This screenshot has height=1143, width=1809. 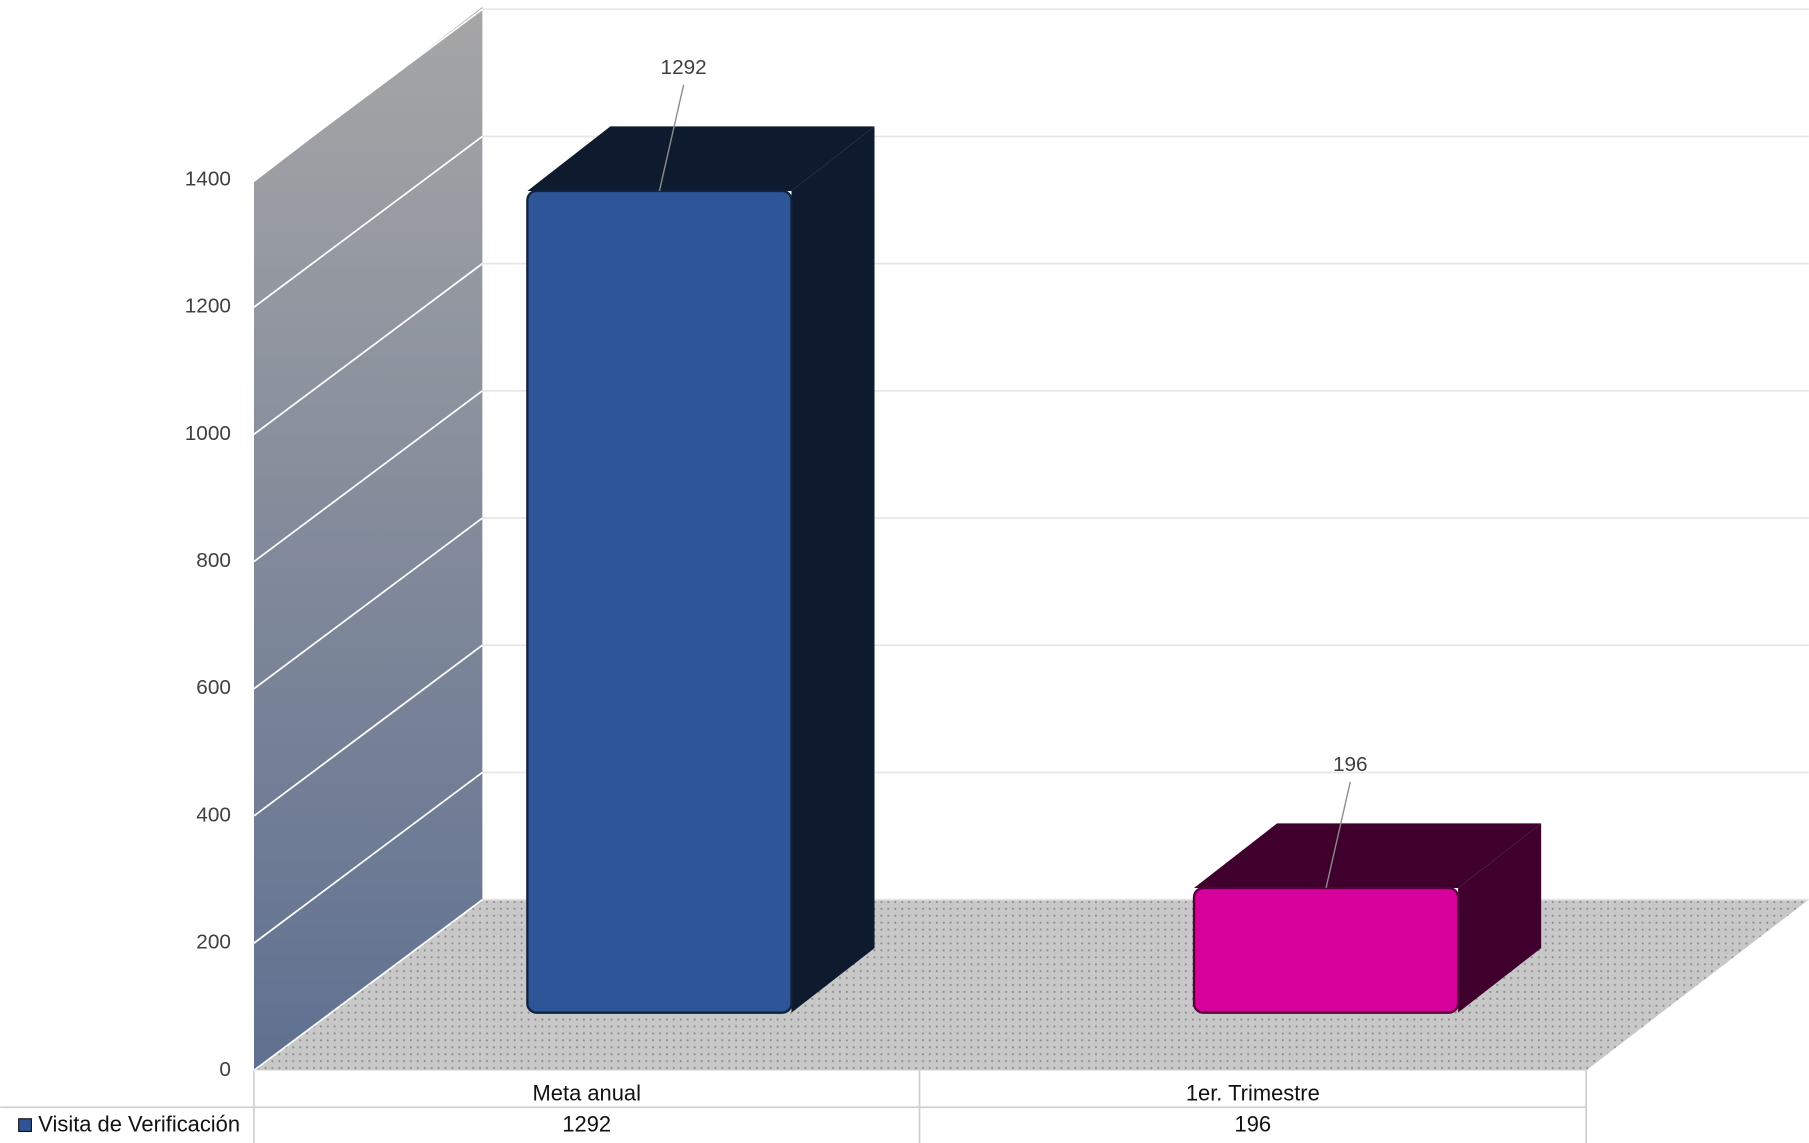 What do you see at coordinates (1253, 1123) in the screenshot?
I see `table-value: 196` at bounding box center [1253, 1123].